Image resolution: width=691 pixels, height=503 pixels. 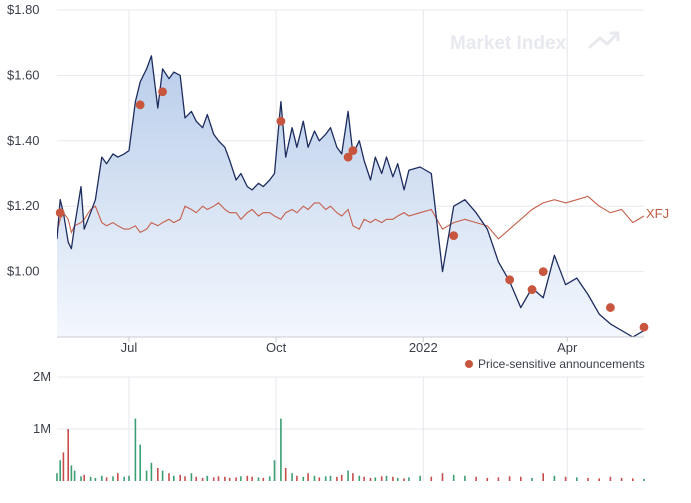 I want to click on y-tick-label: $1.00, so click(x=23, y=271).